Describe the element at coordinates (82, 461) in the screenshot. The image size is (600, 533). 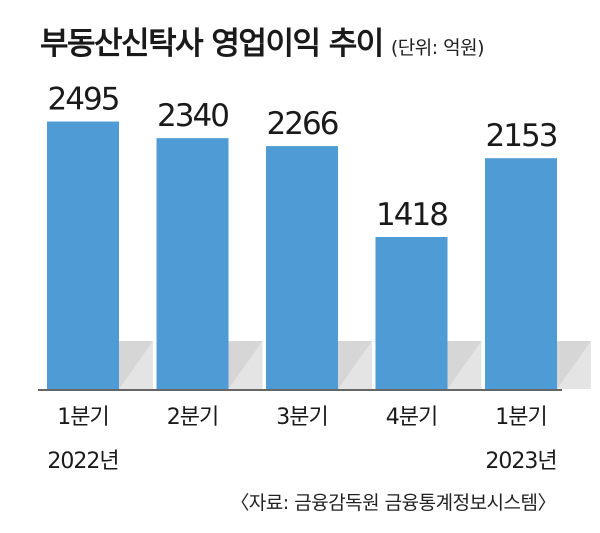
I see `x-tick-year-label: 2022년` at that location.